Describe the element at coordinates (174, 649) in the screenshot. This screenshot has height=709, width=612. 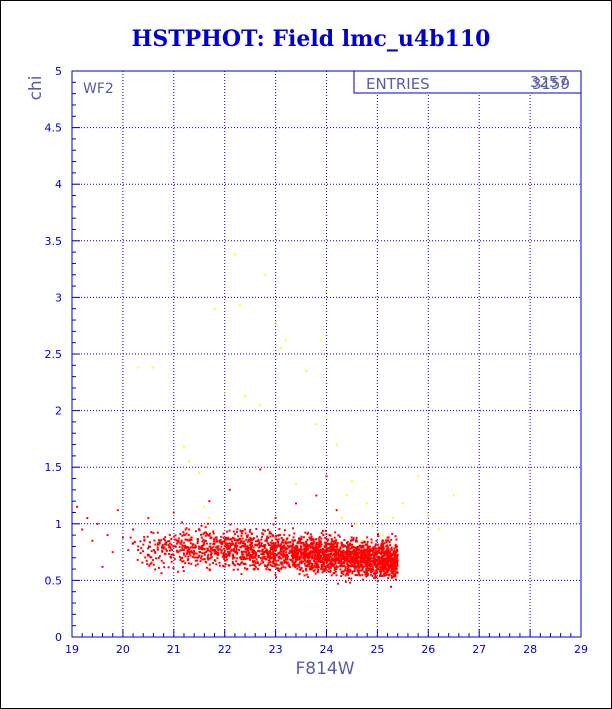
I see `x-tick-label: 21` at that location.